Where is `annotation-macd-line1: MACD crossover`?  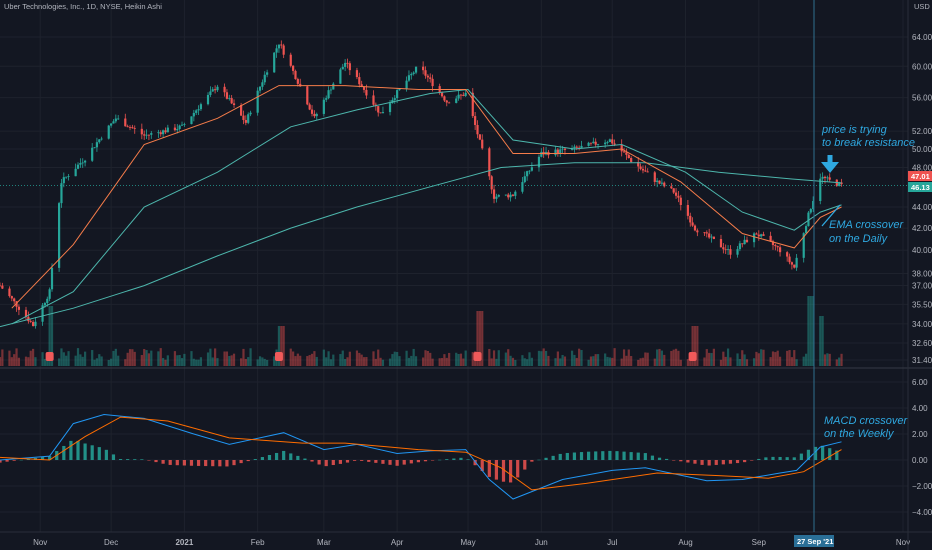
annotation-macd-line1: MACD crossover is located at coordinates (866, 421).